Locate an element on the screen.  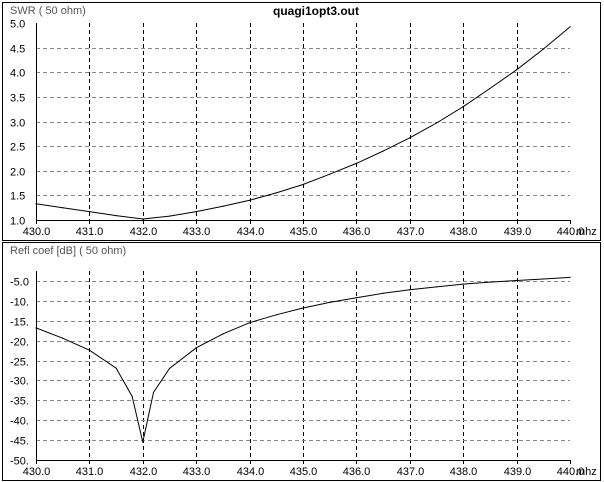
y-tick-label: -25. is located at coordinates (19, 363).